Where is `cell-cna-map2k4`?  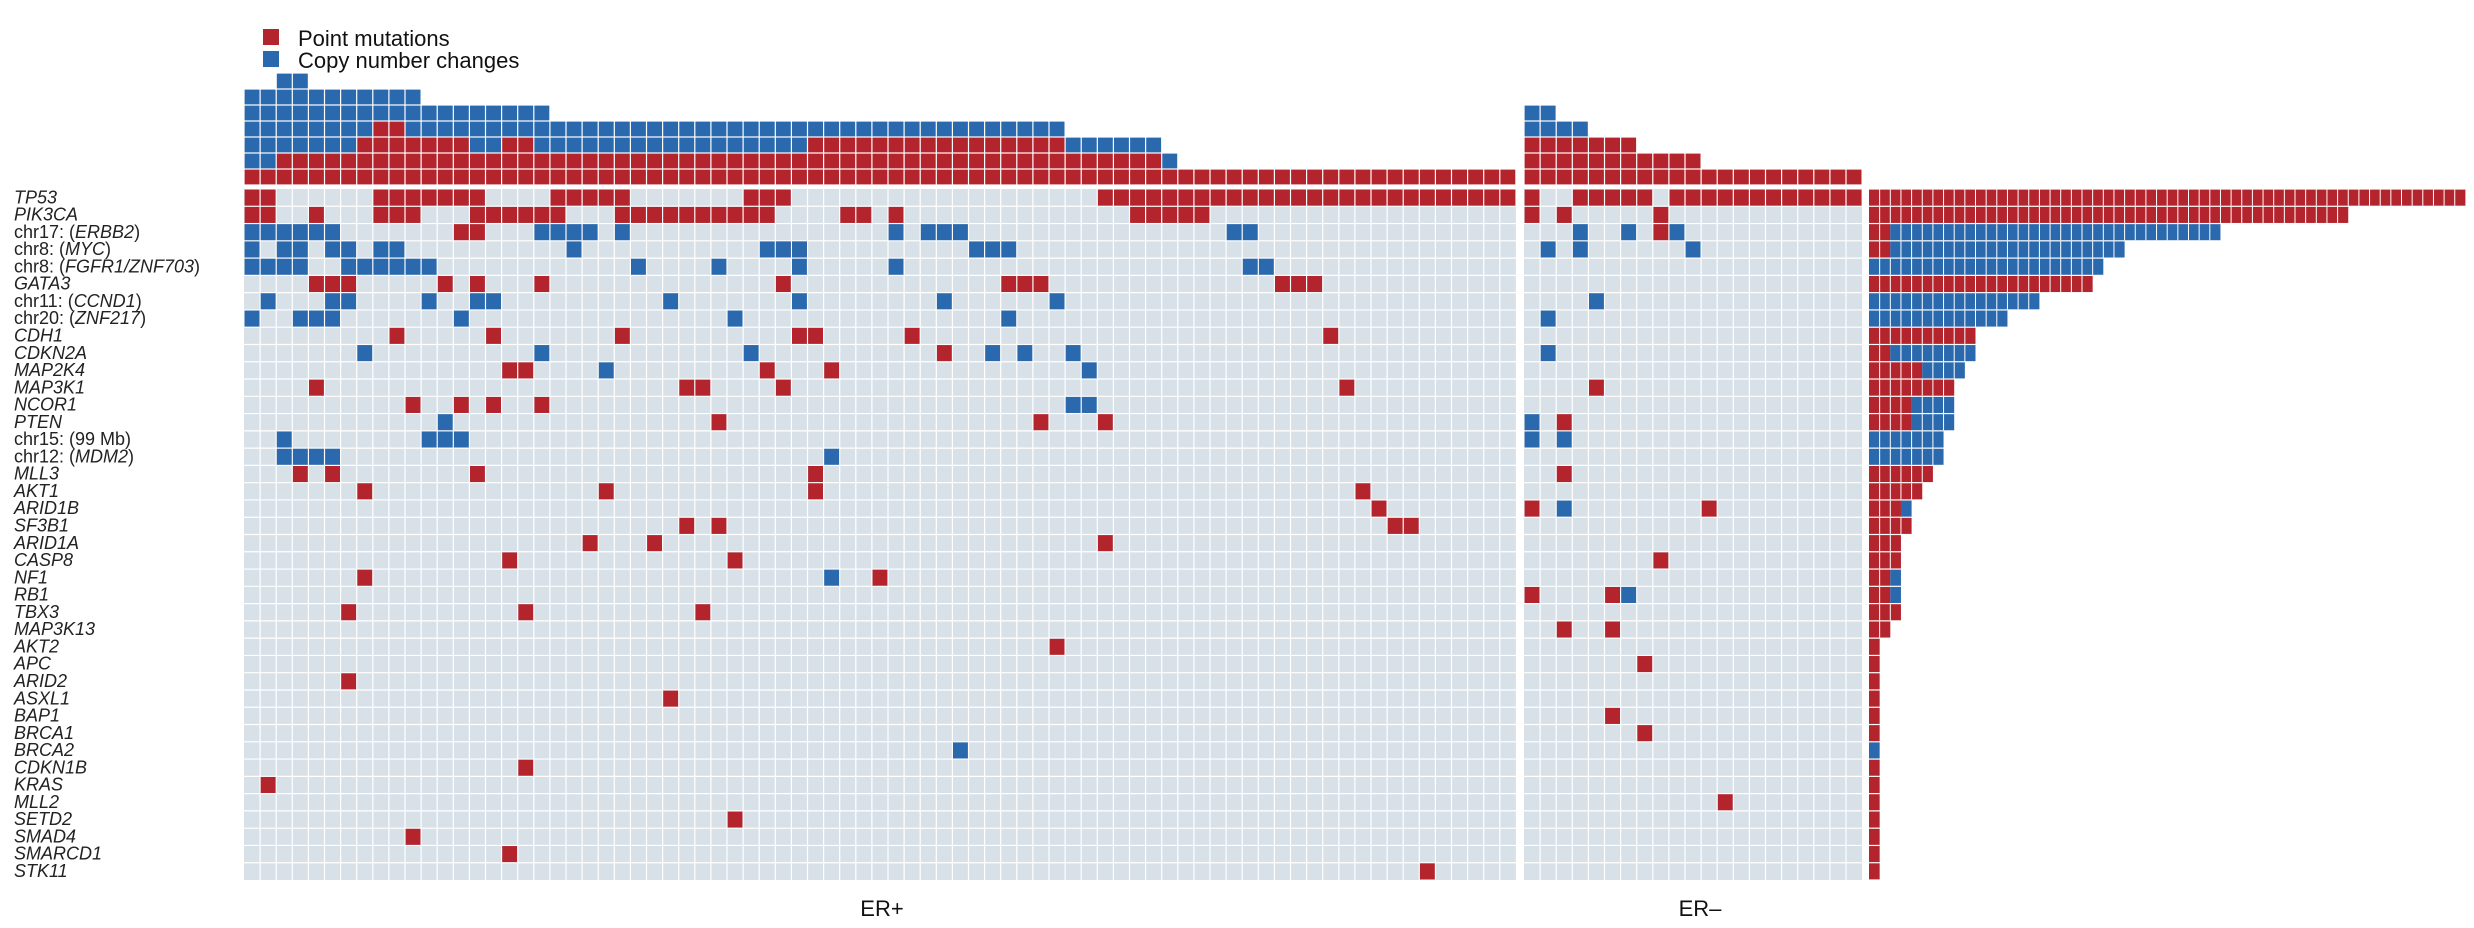 cell-cna-map2k4 is located at coordinates (606, 370).